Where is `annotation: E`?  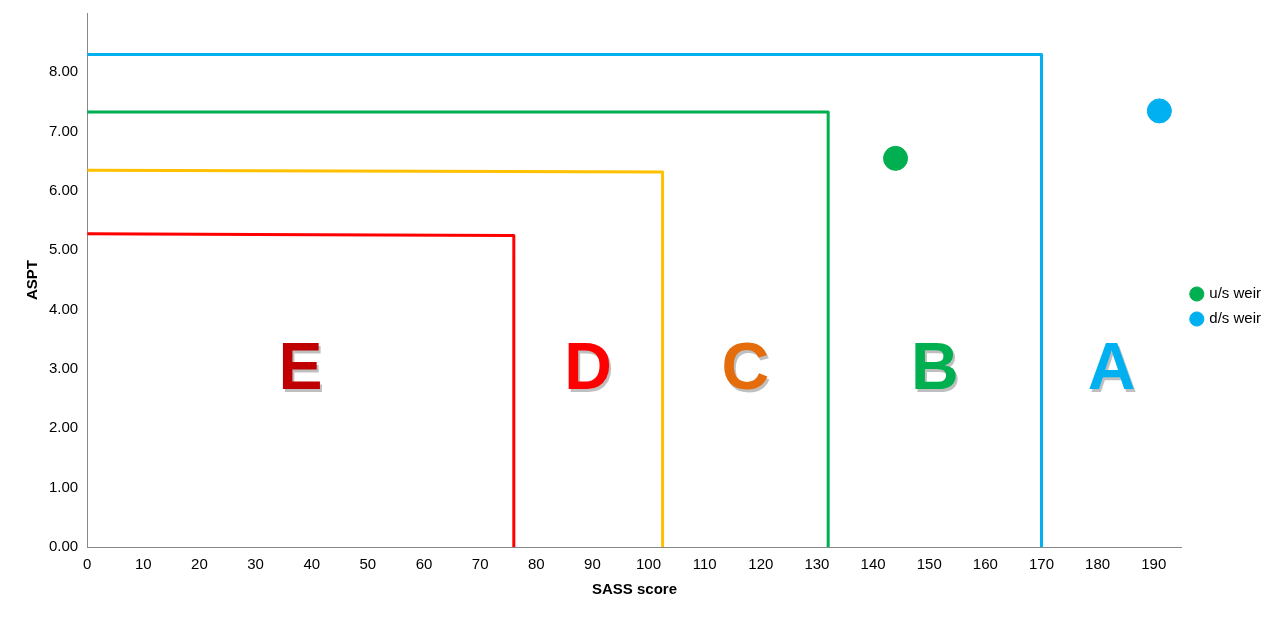 annotation: E is located at coordinates (302, 368).